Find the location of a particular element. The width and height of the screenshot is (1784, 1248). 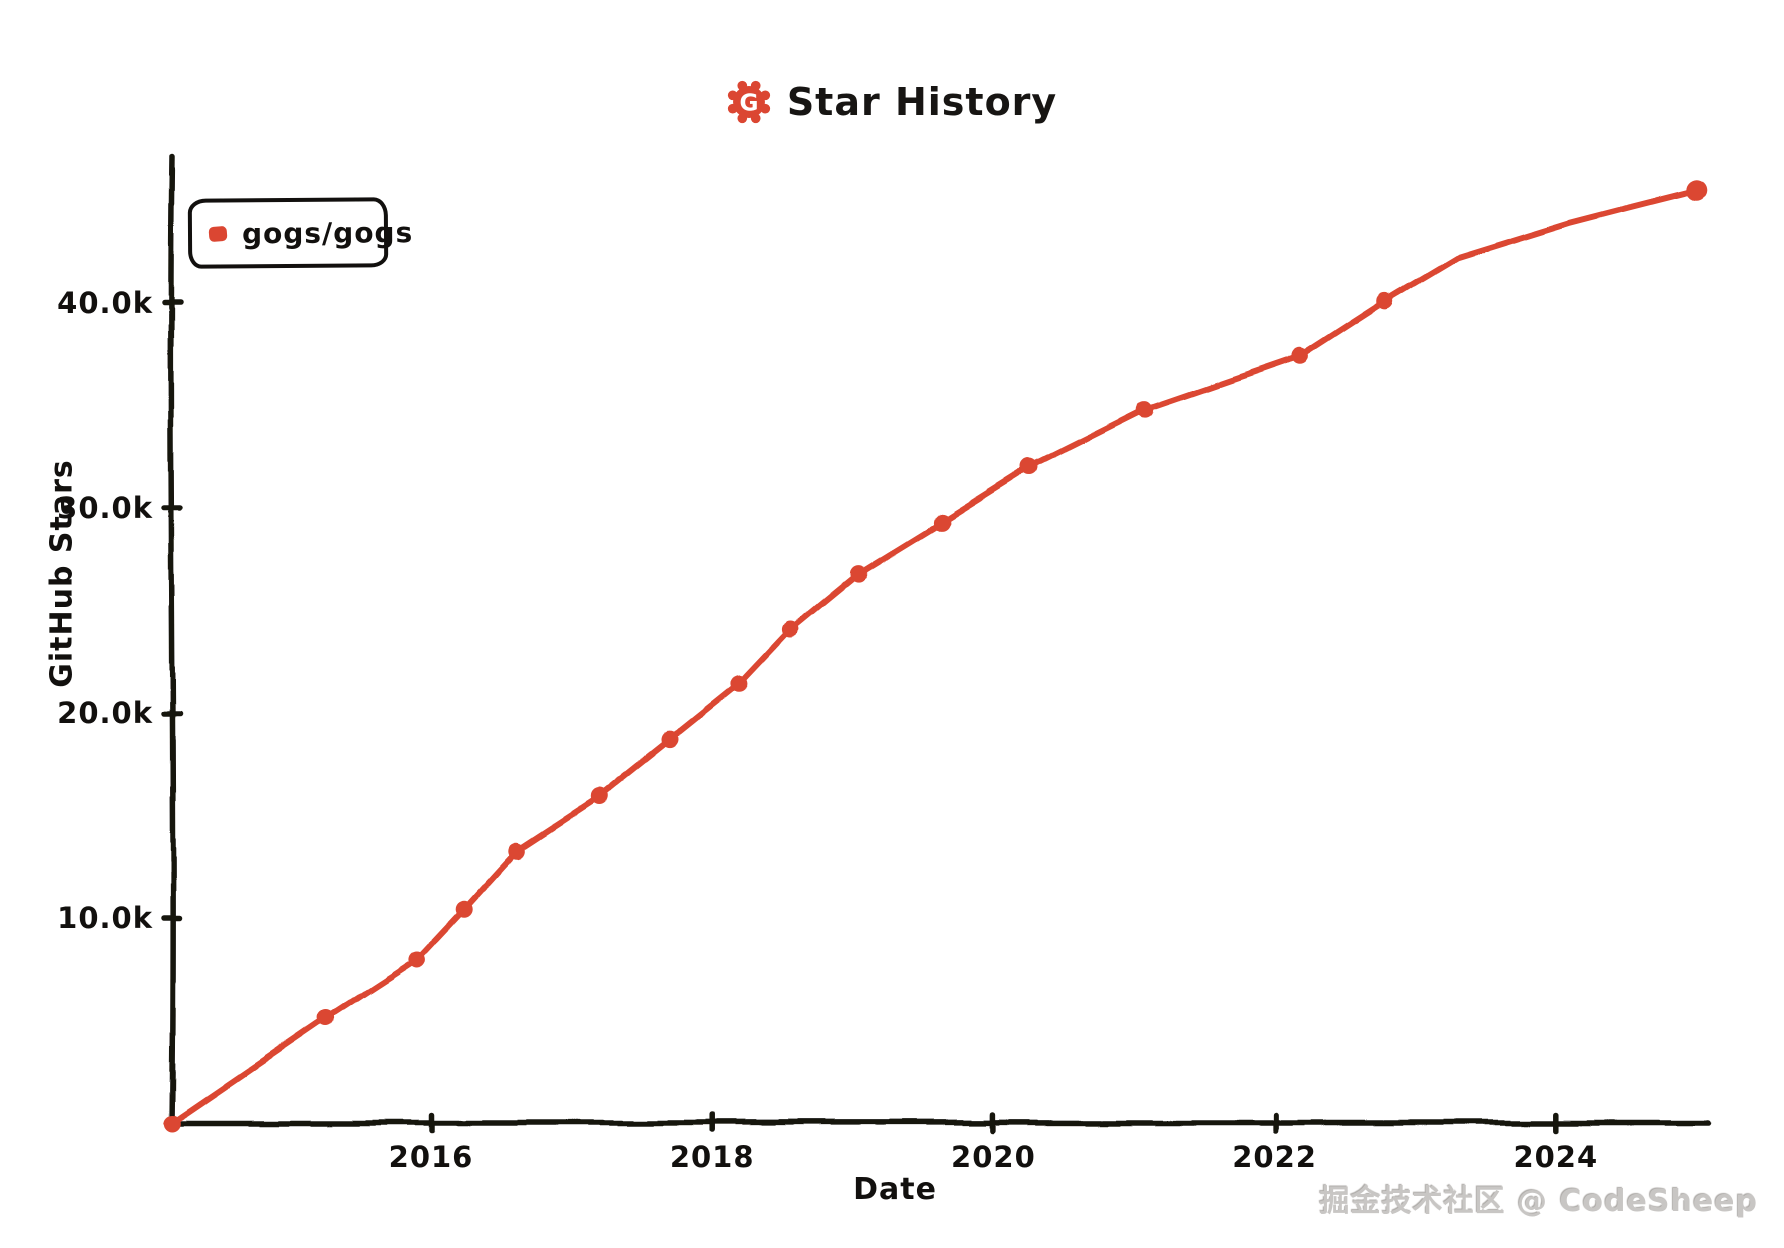

watermark: 掘金技术社区 @ CodeSheep is located at coordinates (1538, 1201).